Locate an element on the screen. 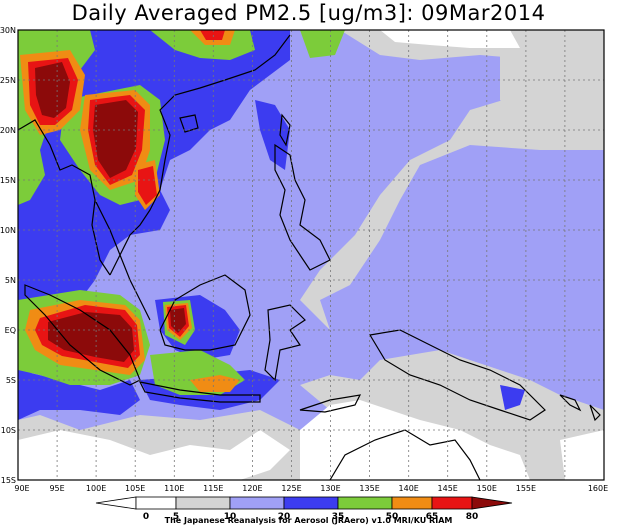 This screenshot has height=529, width=617. lon-label: 130E is located at coordinates (330, 488).